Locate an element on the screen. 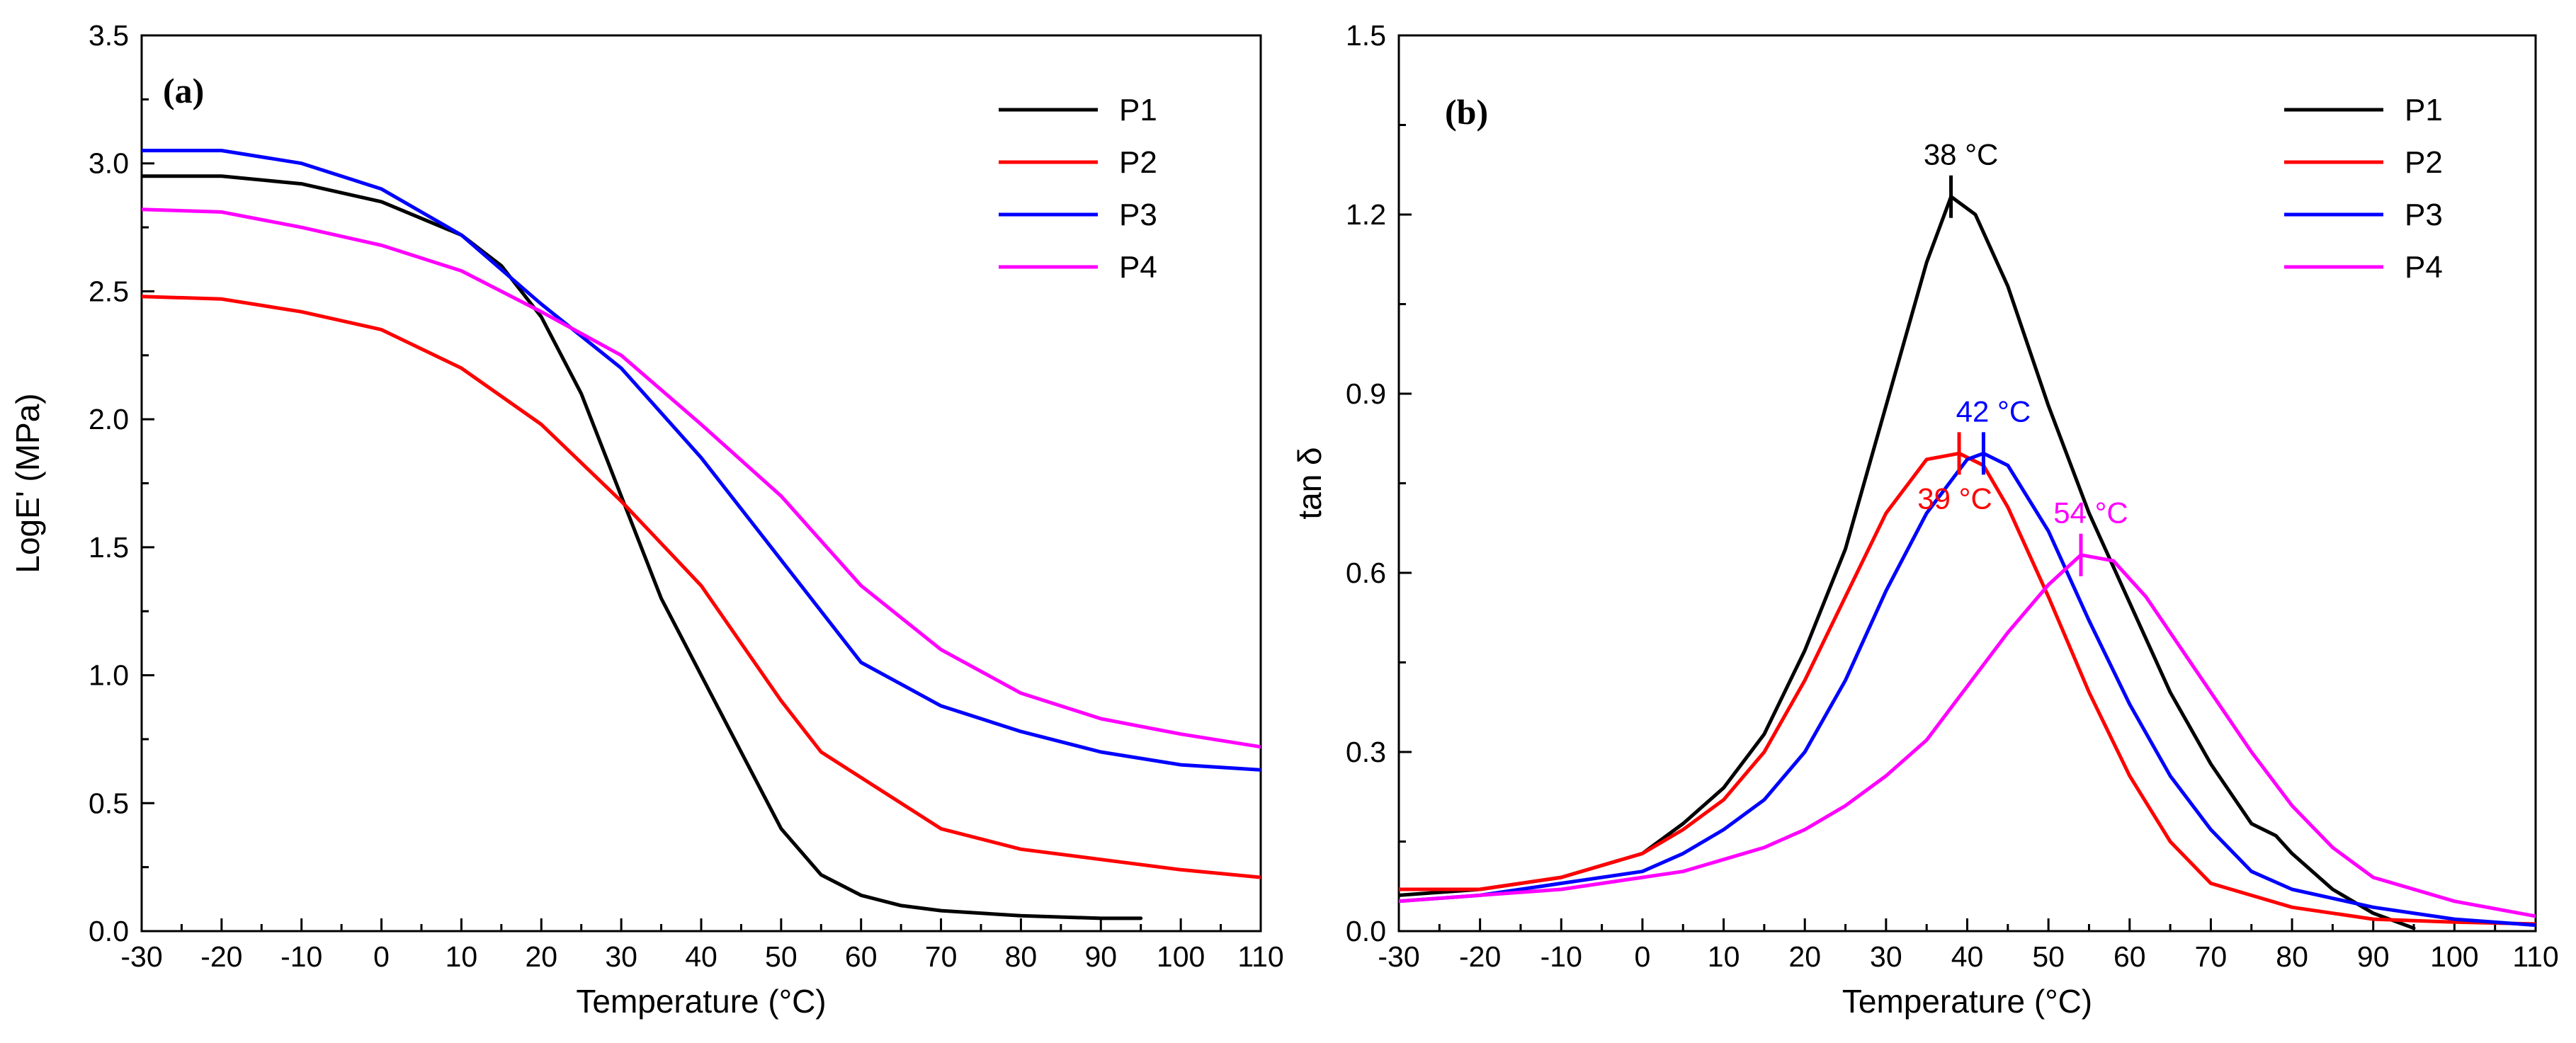 The height and width of the screenshot is (1043, 2576). y-tick-label: 0.5 is located at coordinates (109, 803).